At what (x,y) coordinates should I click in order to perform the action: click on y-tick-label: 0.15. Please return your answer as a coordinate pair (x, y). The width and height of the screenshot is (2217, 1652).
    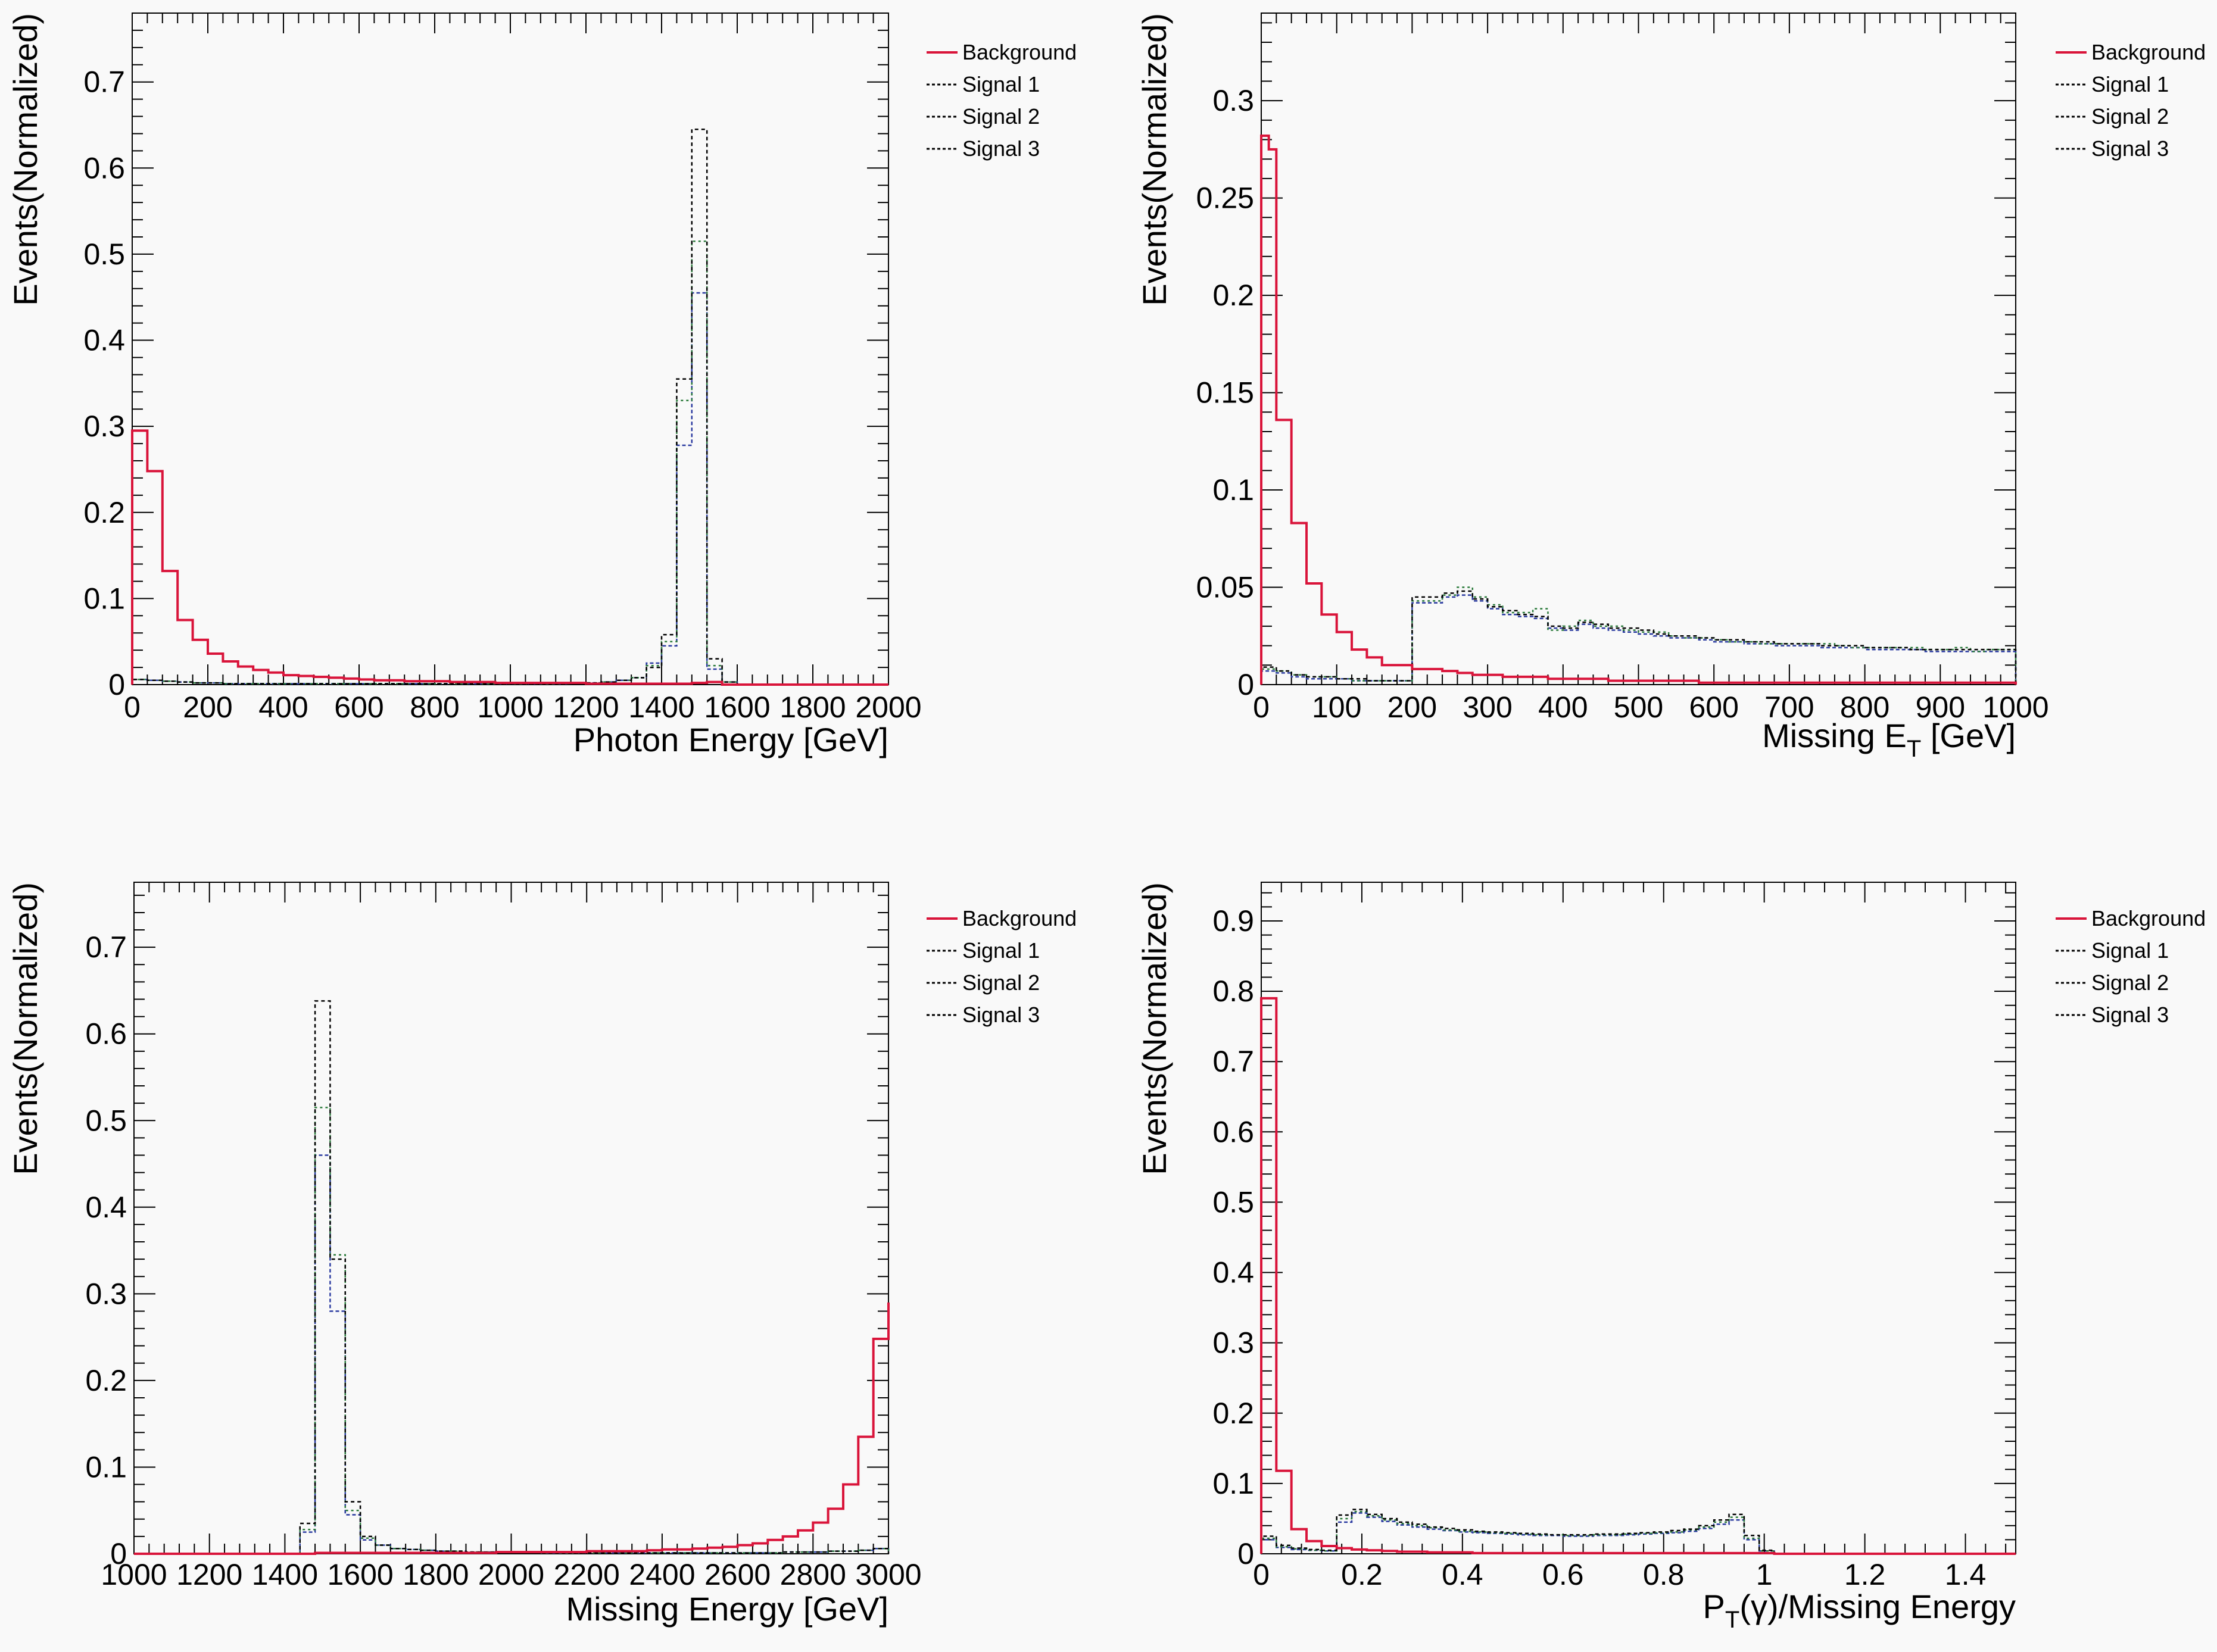
    Looking at the image, I should click on (1225, 393).